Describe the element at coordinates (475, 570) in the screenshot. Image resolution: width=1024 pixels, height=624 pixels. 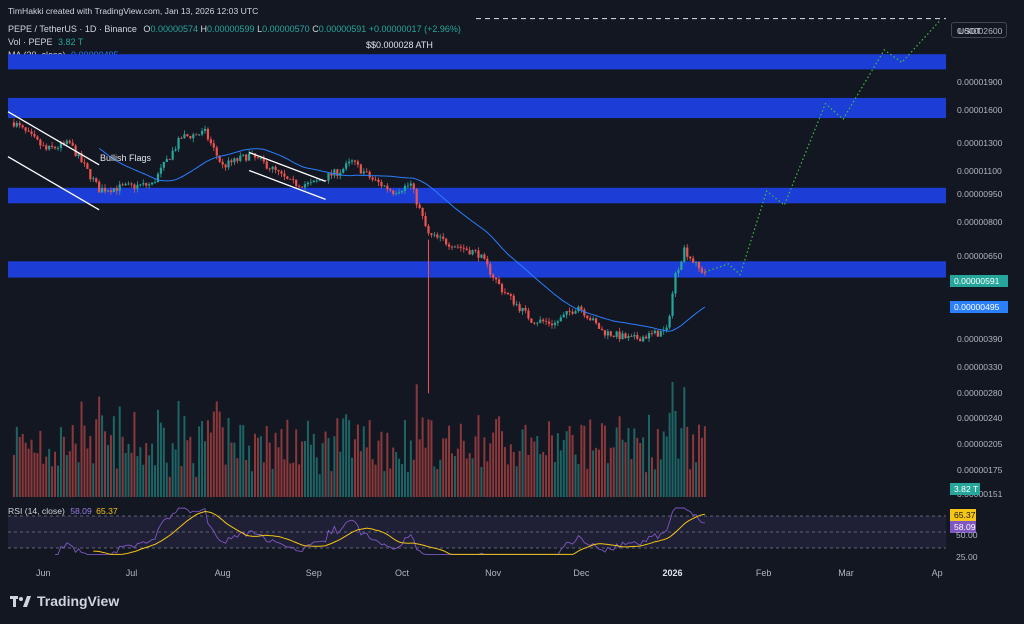
I see `time-axis: Jun Jul Aug Sep Oct Nov Dec 2026 Feb Mar Ap` at that location.